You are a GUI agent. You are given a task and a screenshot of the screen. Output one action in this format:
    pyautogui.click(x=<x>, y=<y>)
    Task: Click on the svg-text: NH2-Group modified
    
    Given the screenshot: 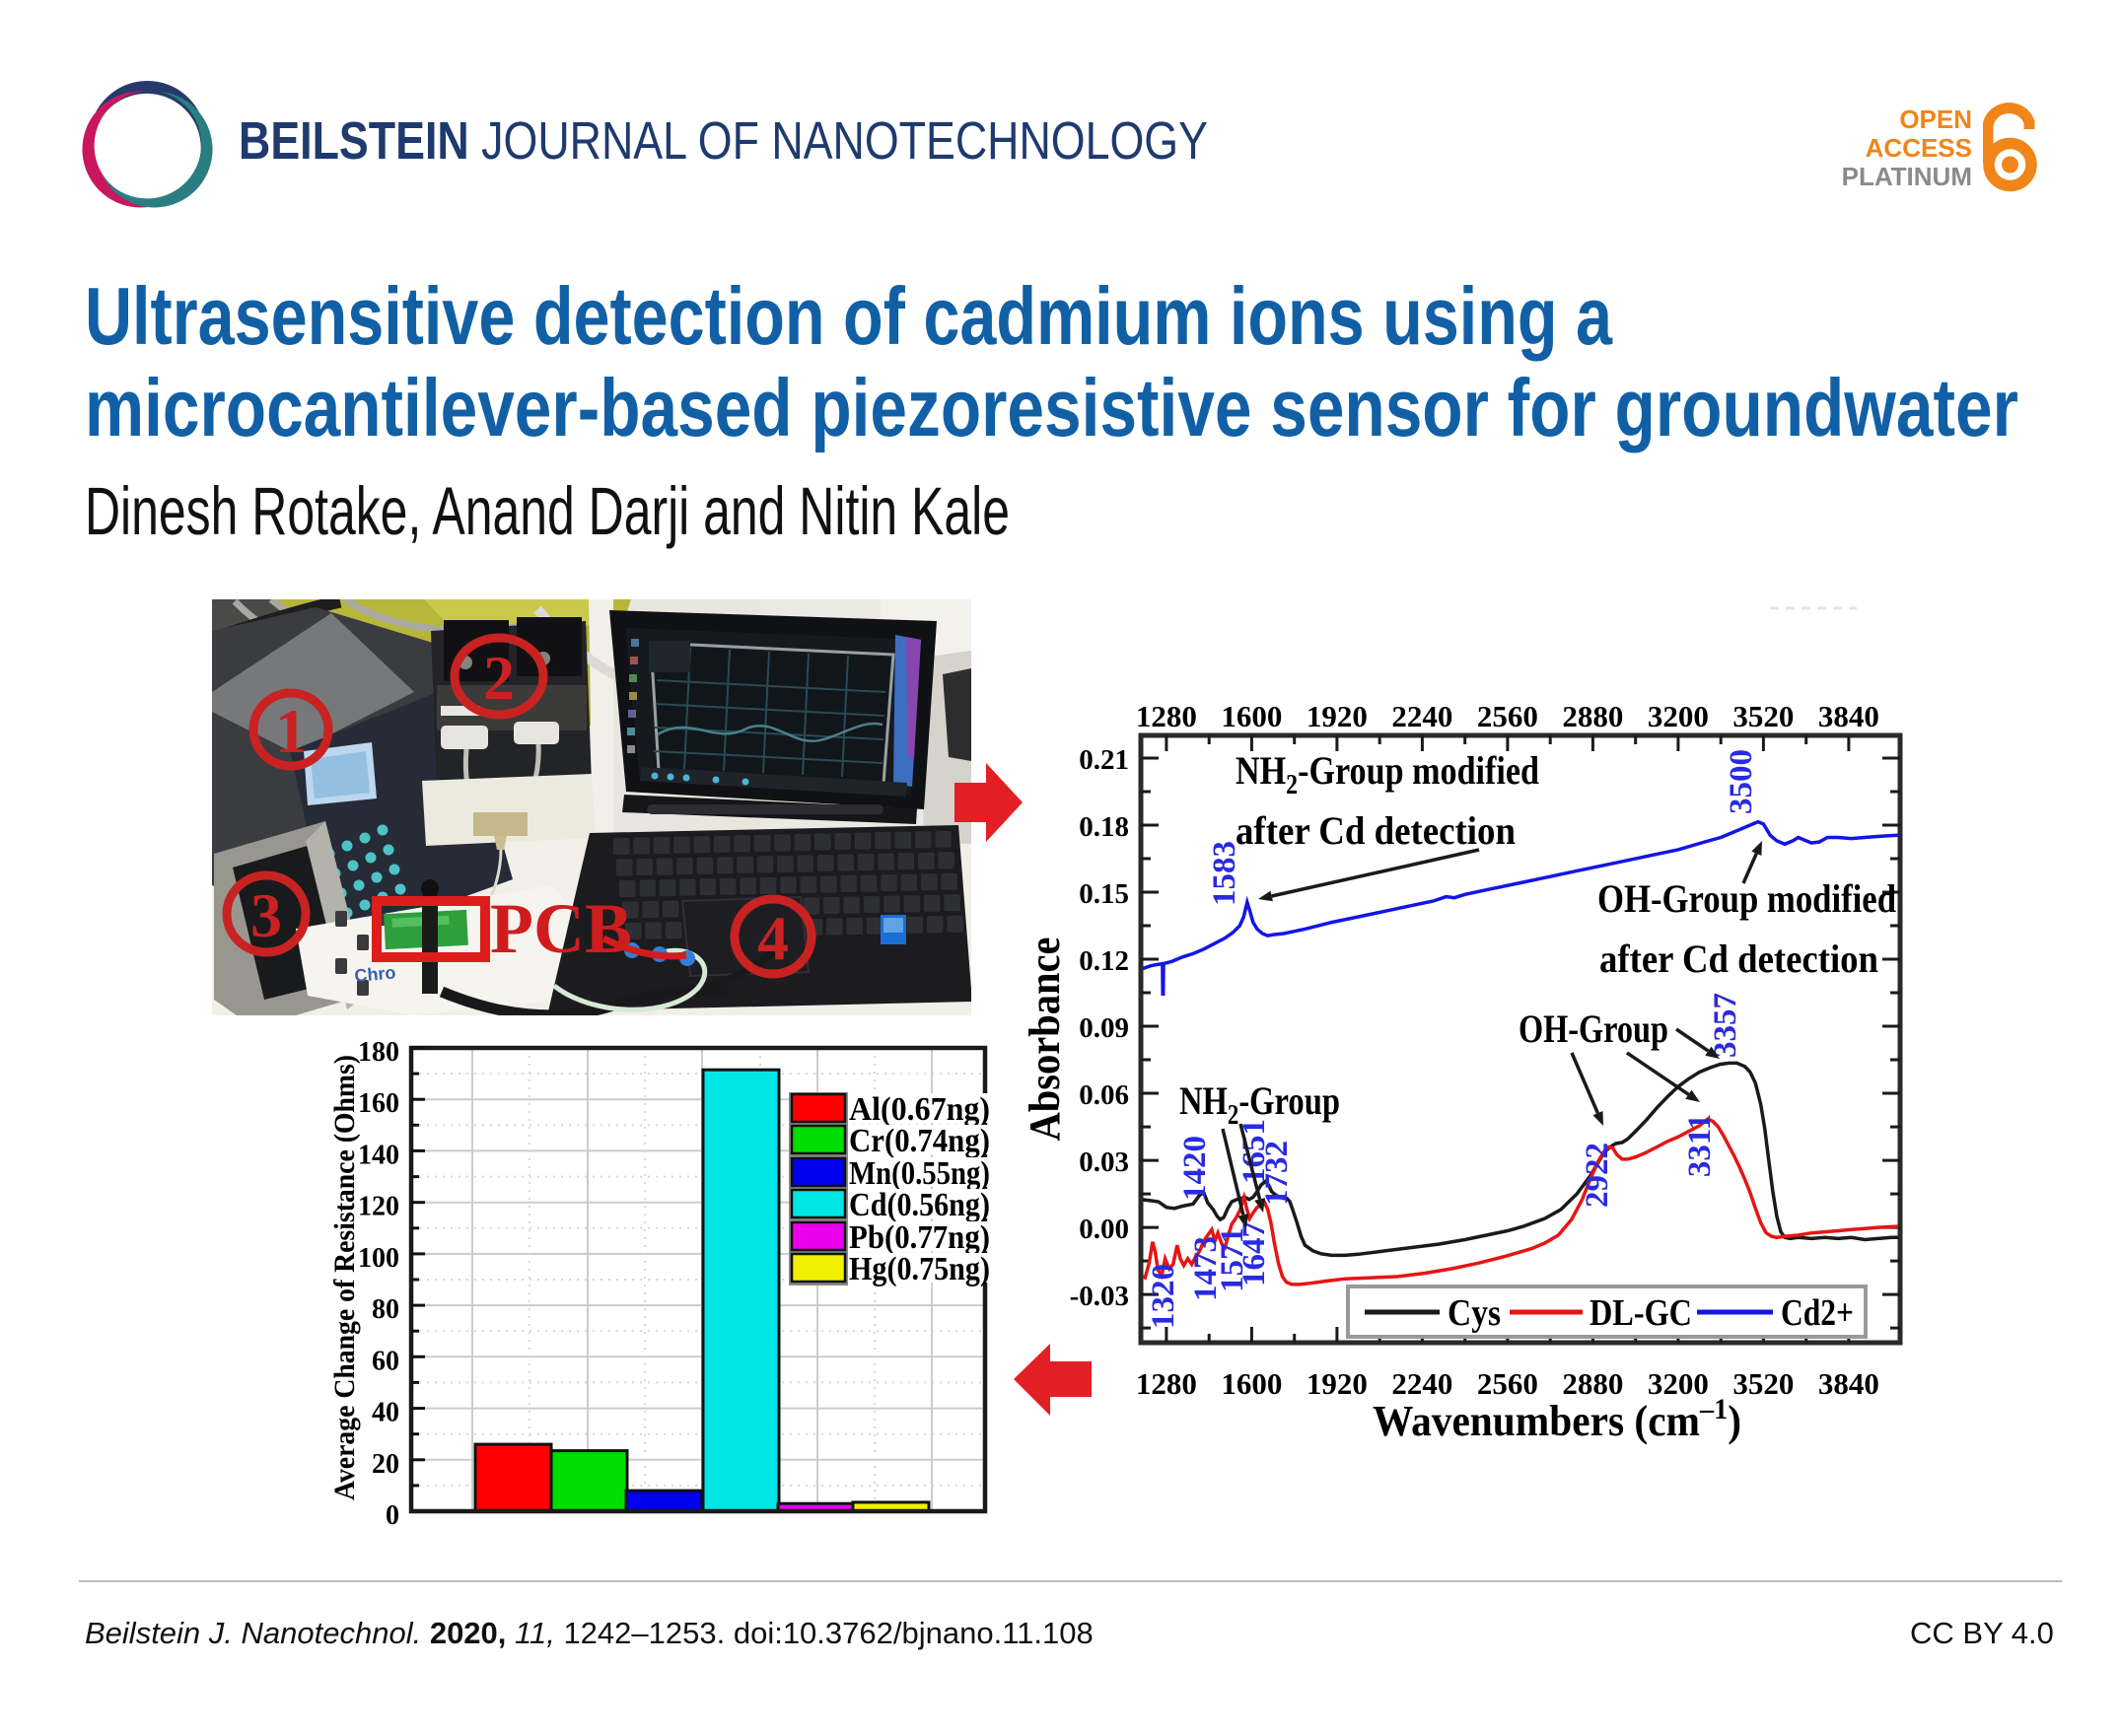 What is the action you would take?
    pyautogui.click(x=1387, y=774)
    